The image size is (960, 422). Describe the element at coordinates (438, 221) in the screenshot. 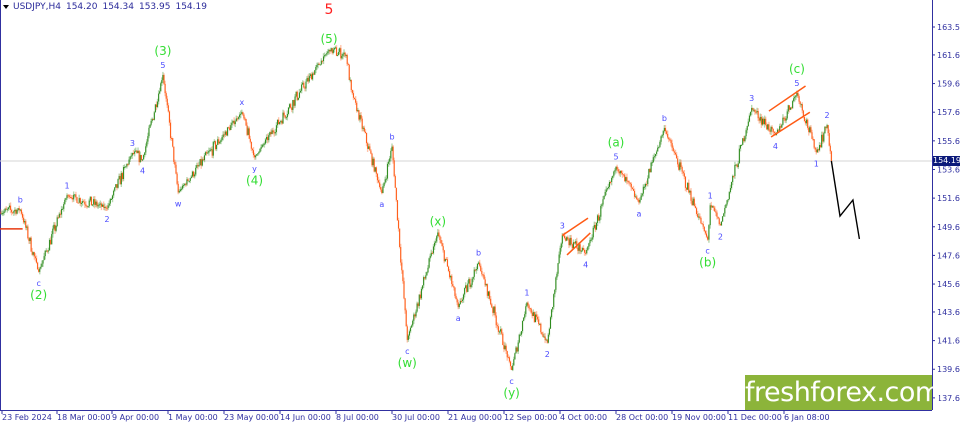

I see `wave-label: (x)` at that location.